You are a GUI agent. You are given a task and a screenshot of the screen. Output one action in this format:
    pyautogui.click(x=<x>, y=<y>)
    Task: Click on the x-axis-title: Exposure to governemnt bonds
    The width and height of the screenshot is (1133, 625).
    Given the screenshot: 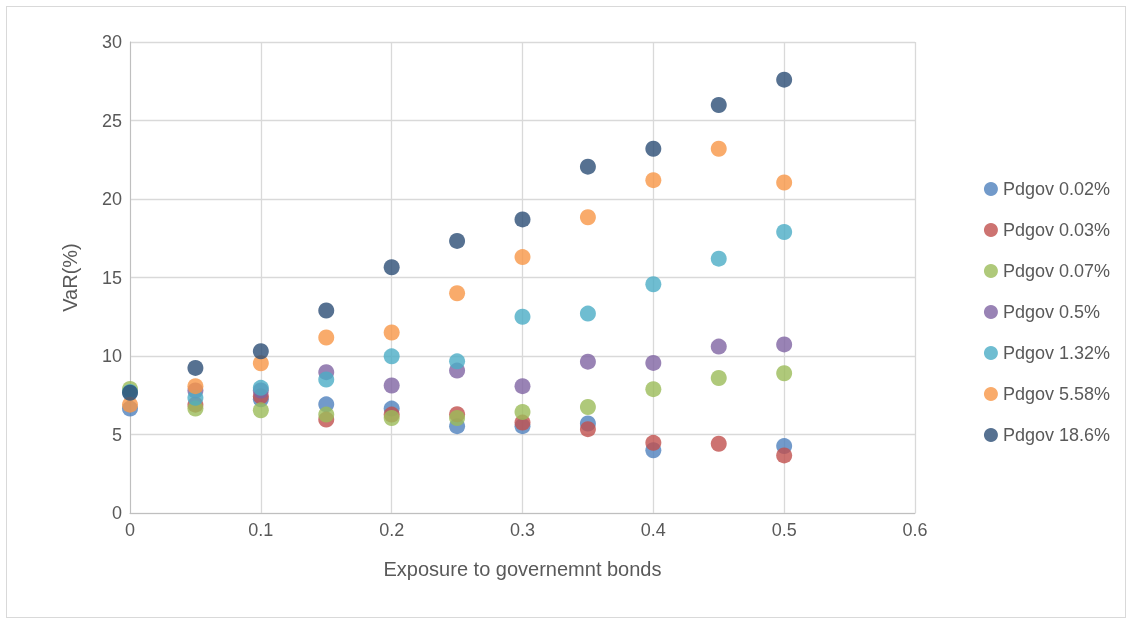 What is the action you would take?
    pyautogui.click(x=522, y=569)
    